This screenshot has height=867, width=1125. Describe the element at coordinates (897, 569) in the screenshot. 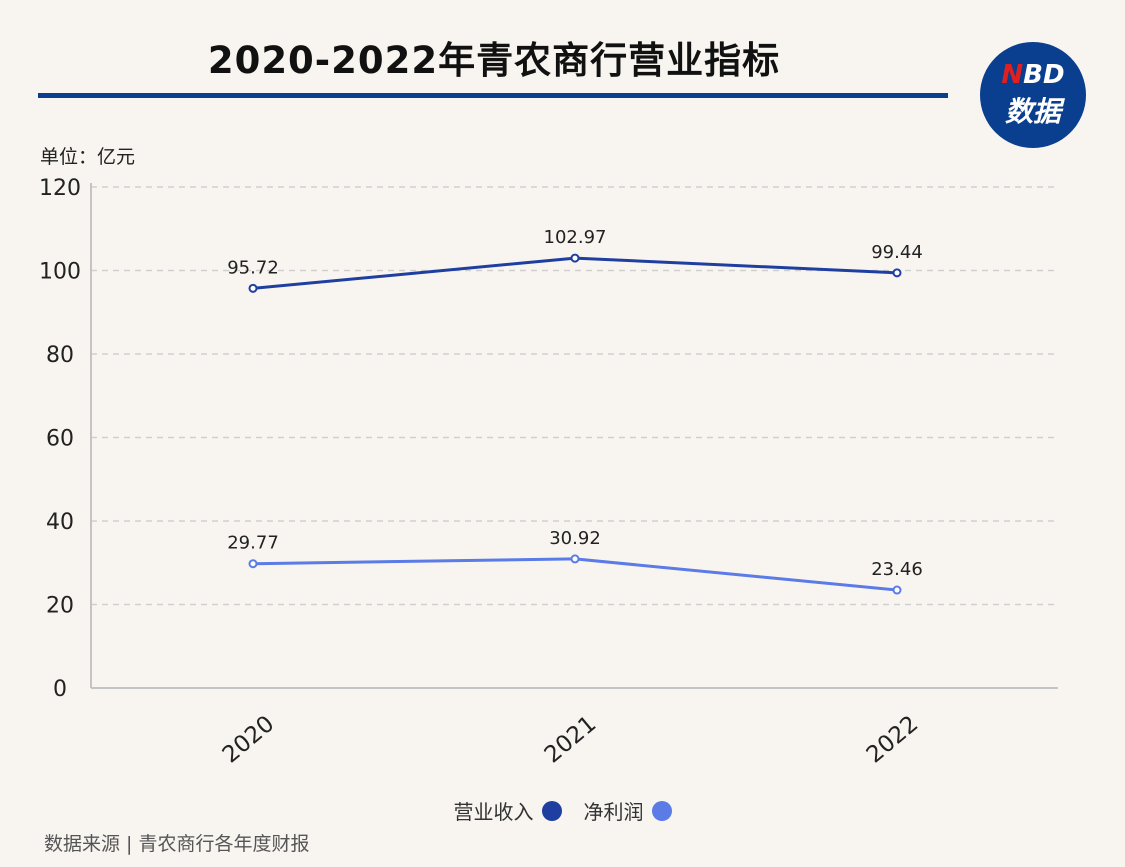

I see `data-label-1-2: 23.46` at that location.